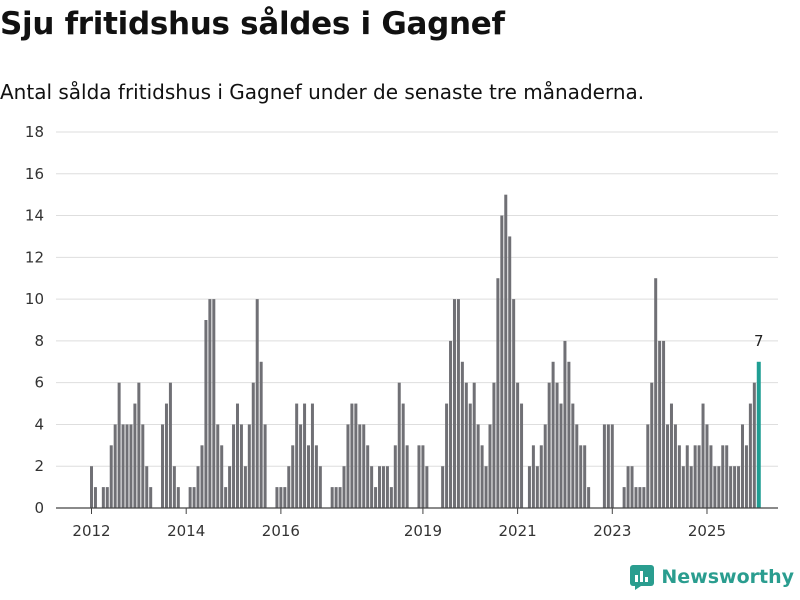 This screenshot has height=600, width=800. I want to click on x-tick-label: 2012, so click(91, 530).